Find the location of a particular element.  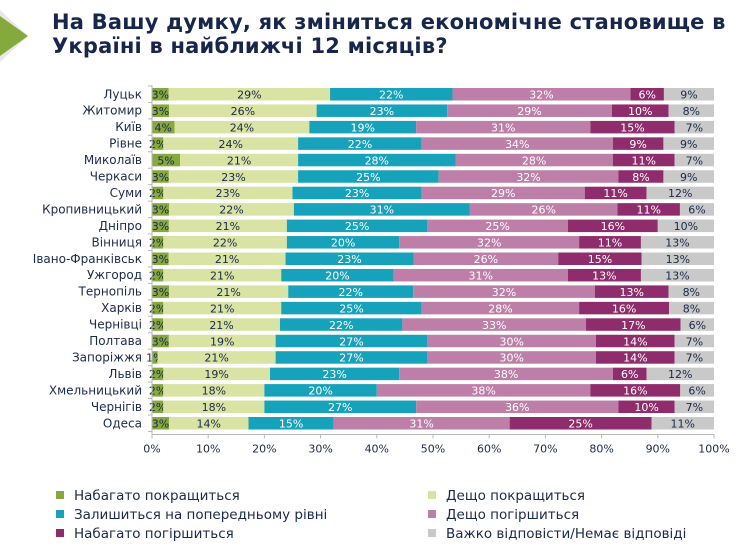

category-label: Полтава is located at coordinates (115, 341).